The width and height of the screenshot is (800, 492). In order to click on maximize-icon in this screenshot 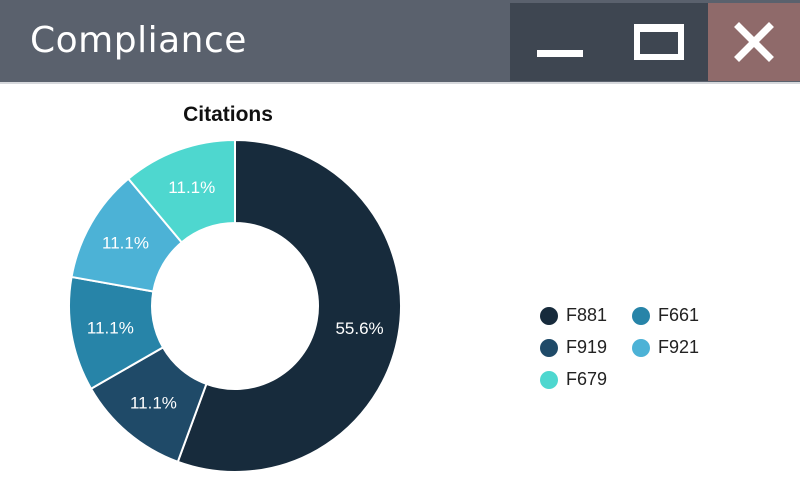, I will do `click(658, 42)`.